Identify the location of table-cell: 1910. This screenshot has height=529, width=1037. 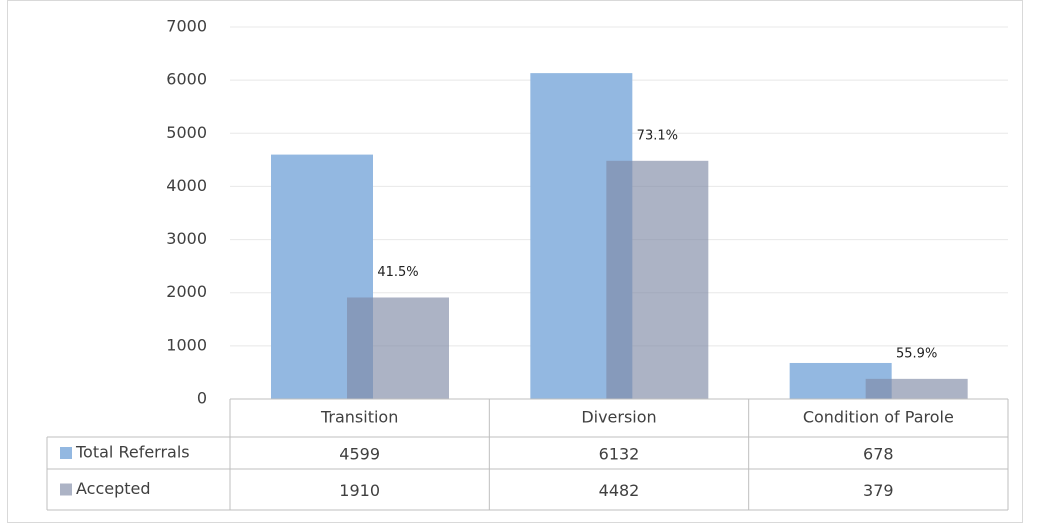
(359, 490).